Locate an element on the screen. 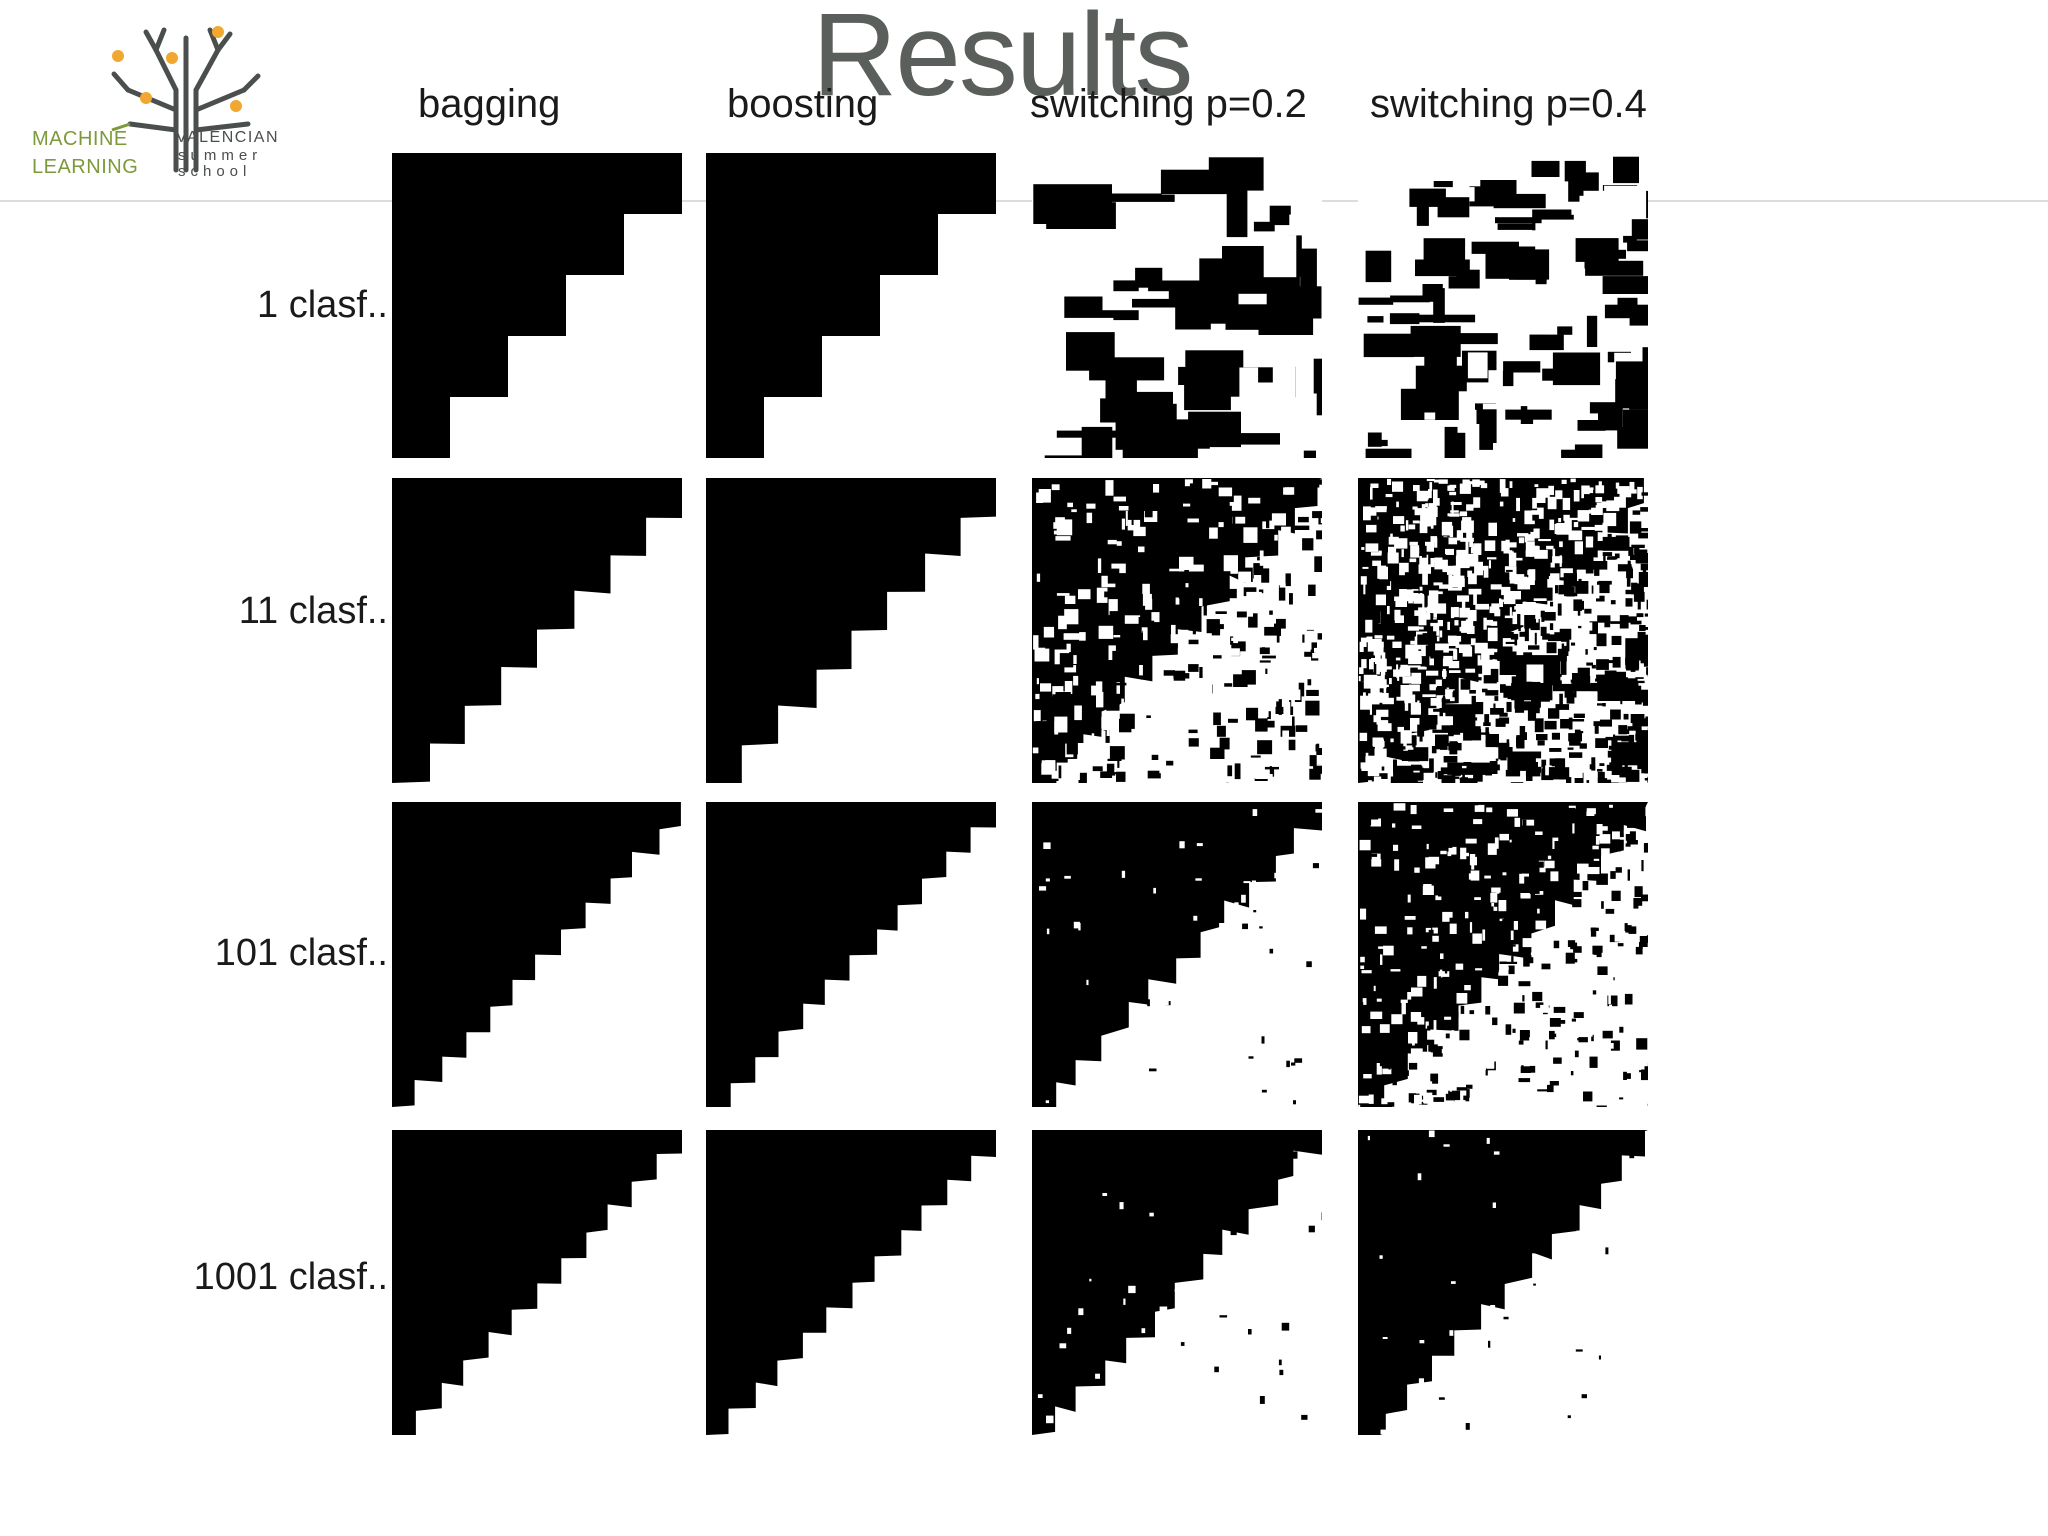 Image resolution: width=2048 pixels, height=1536 pixels. logo-text-valencian: VALENCIAN is located at coordinates (228, 137).